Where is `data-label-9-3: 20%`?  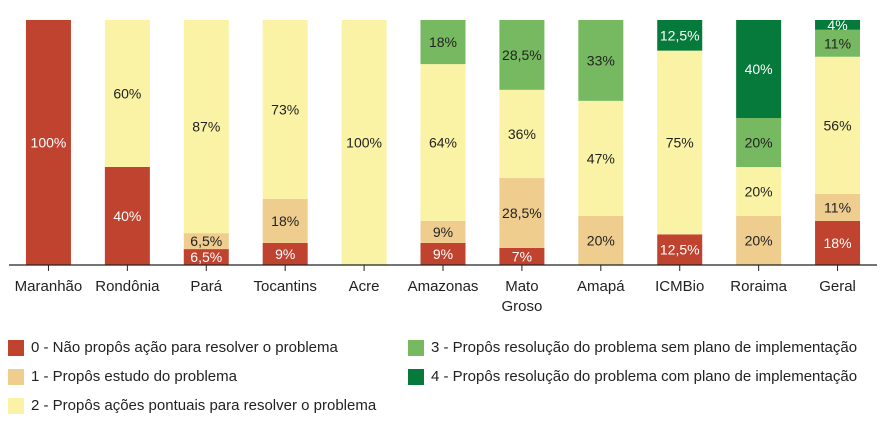
data-label-9-3: 20% is located at coordinates (759, 143).